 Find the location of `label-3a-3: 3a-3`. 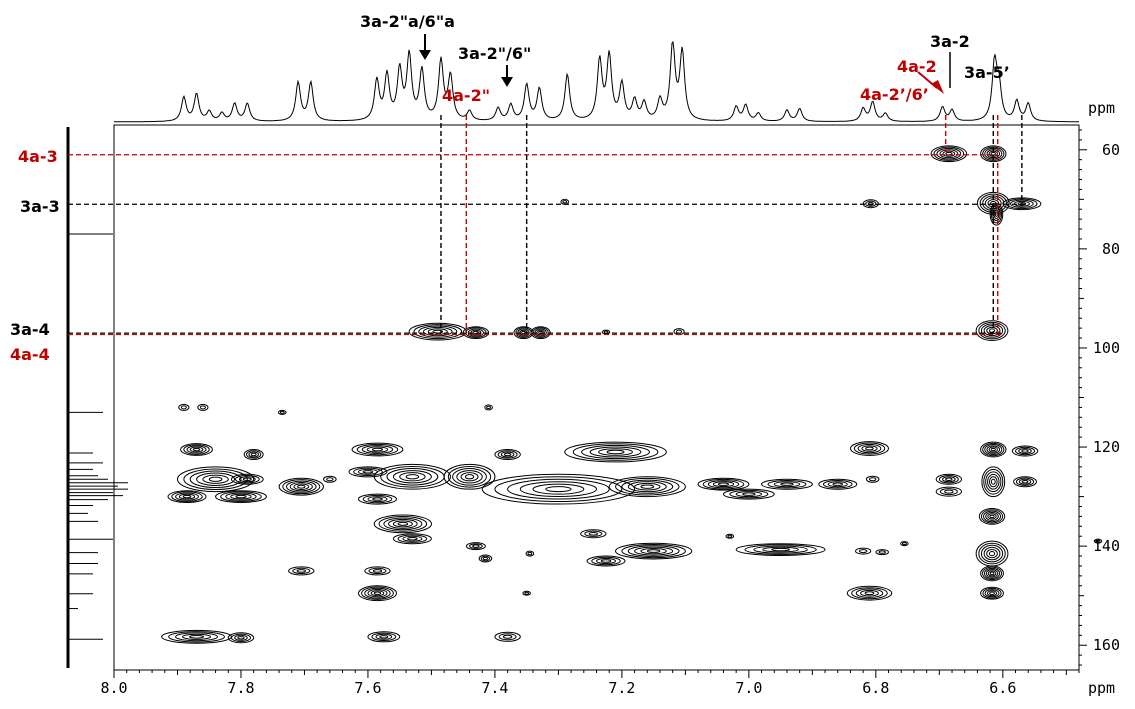

label-3a-3: 3a-3 is located at coordinates (40, 206).